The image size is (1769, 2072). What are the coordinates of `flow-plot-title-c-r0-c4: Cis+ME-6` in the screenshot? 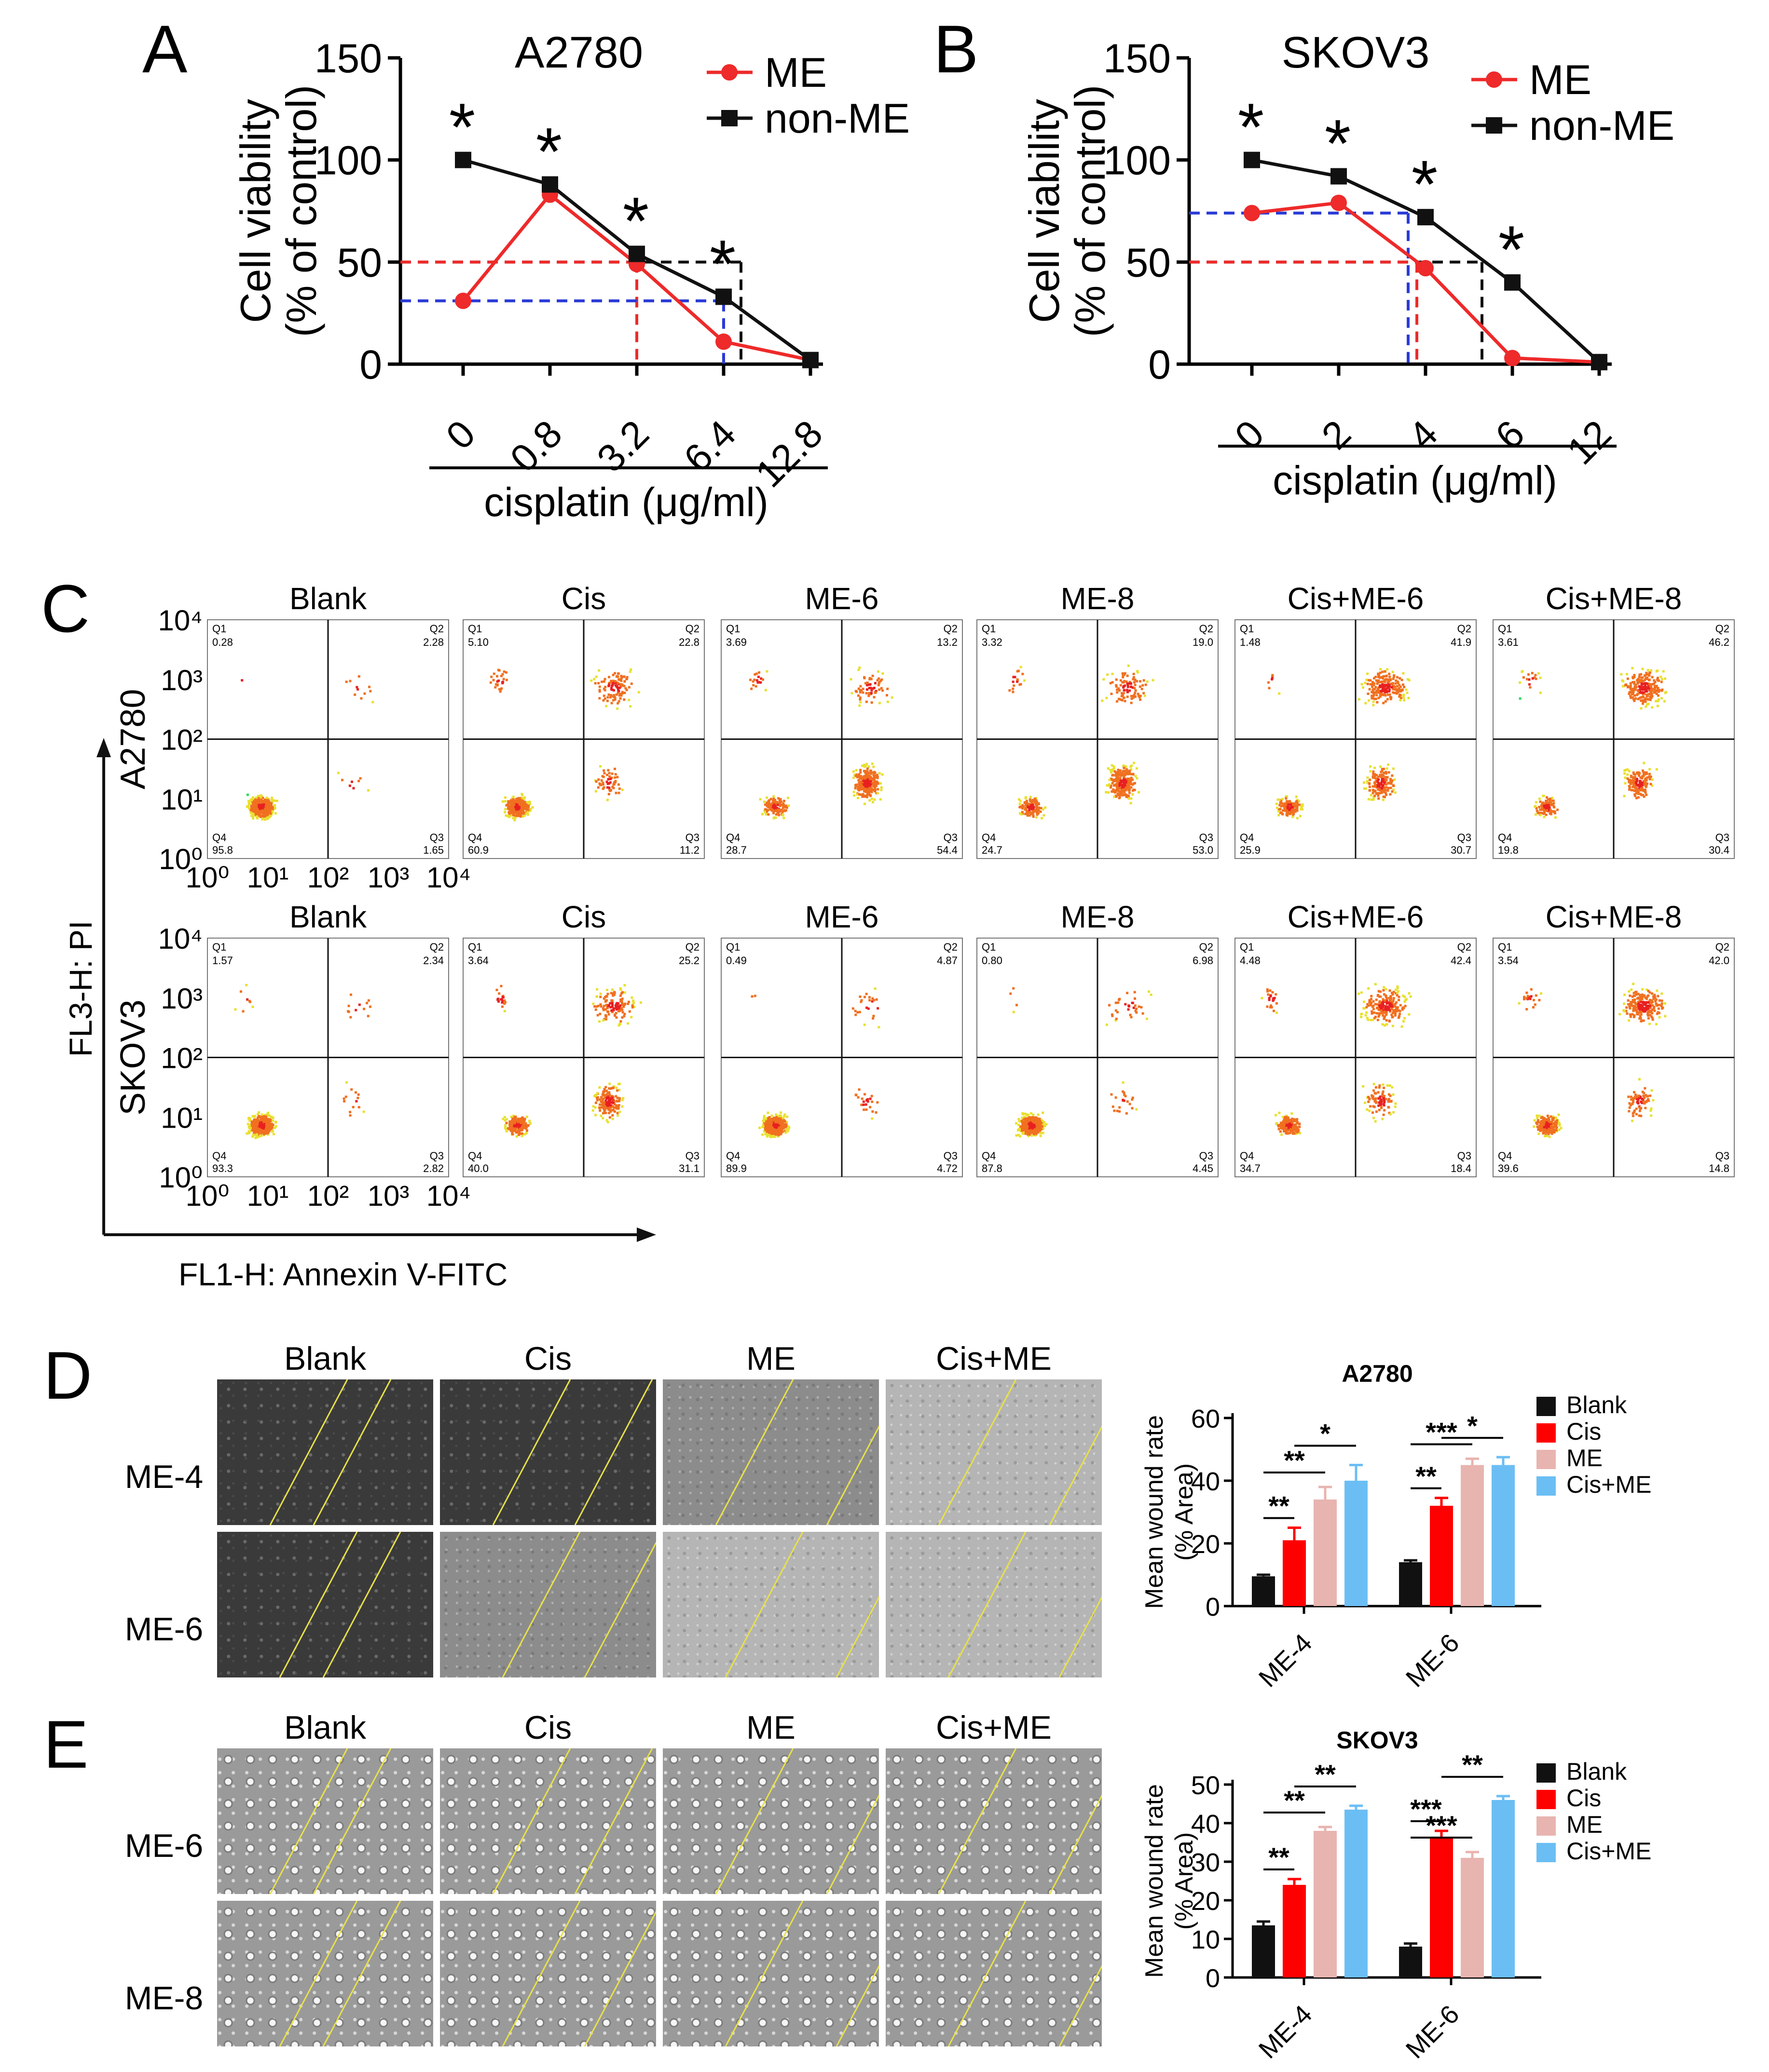 It's located at (1356, 598).